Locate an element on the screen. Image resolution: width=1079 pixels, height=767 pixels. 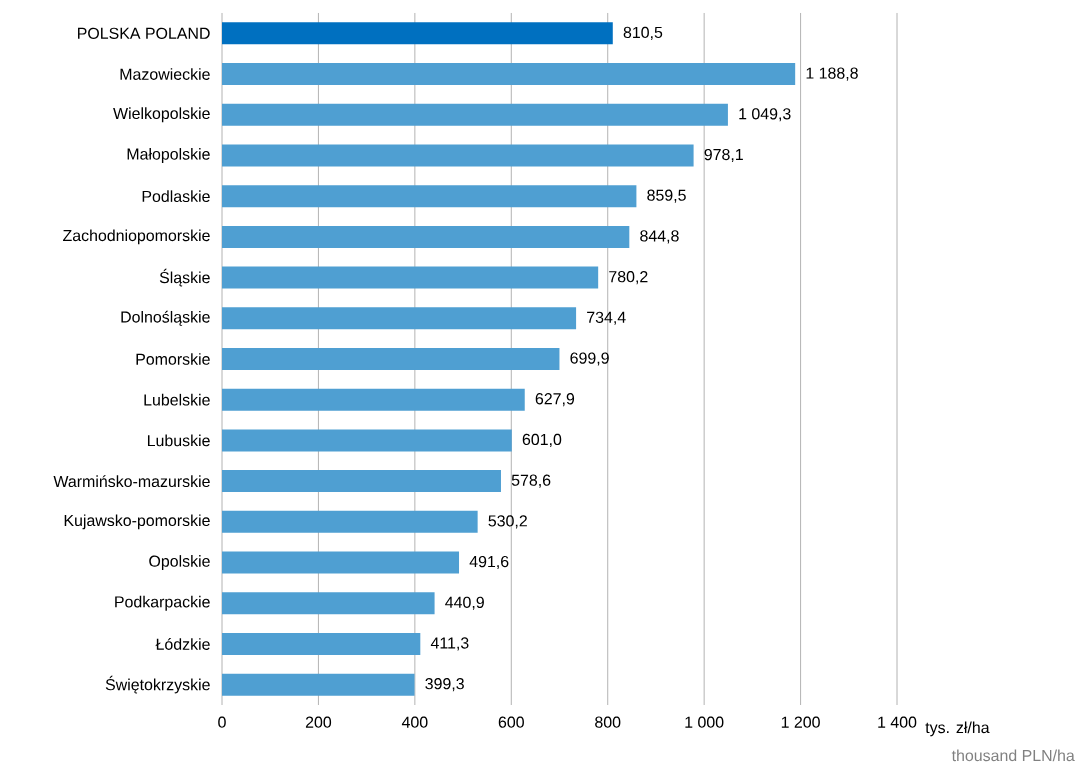
x-tick-label: 800 is located at coordinates (608, 722).